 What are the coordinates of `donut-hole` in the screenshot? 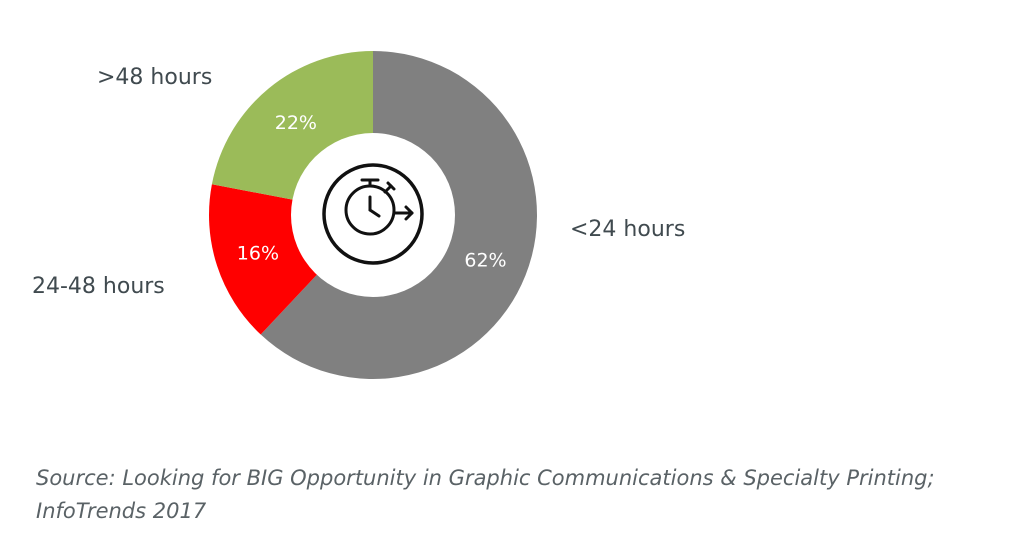 It's located at (373, 215).